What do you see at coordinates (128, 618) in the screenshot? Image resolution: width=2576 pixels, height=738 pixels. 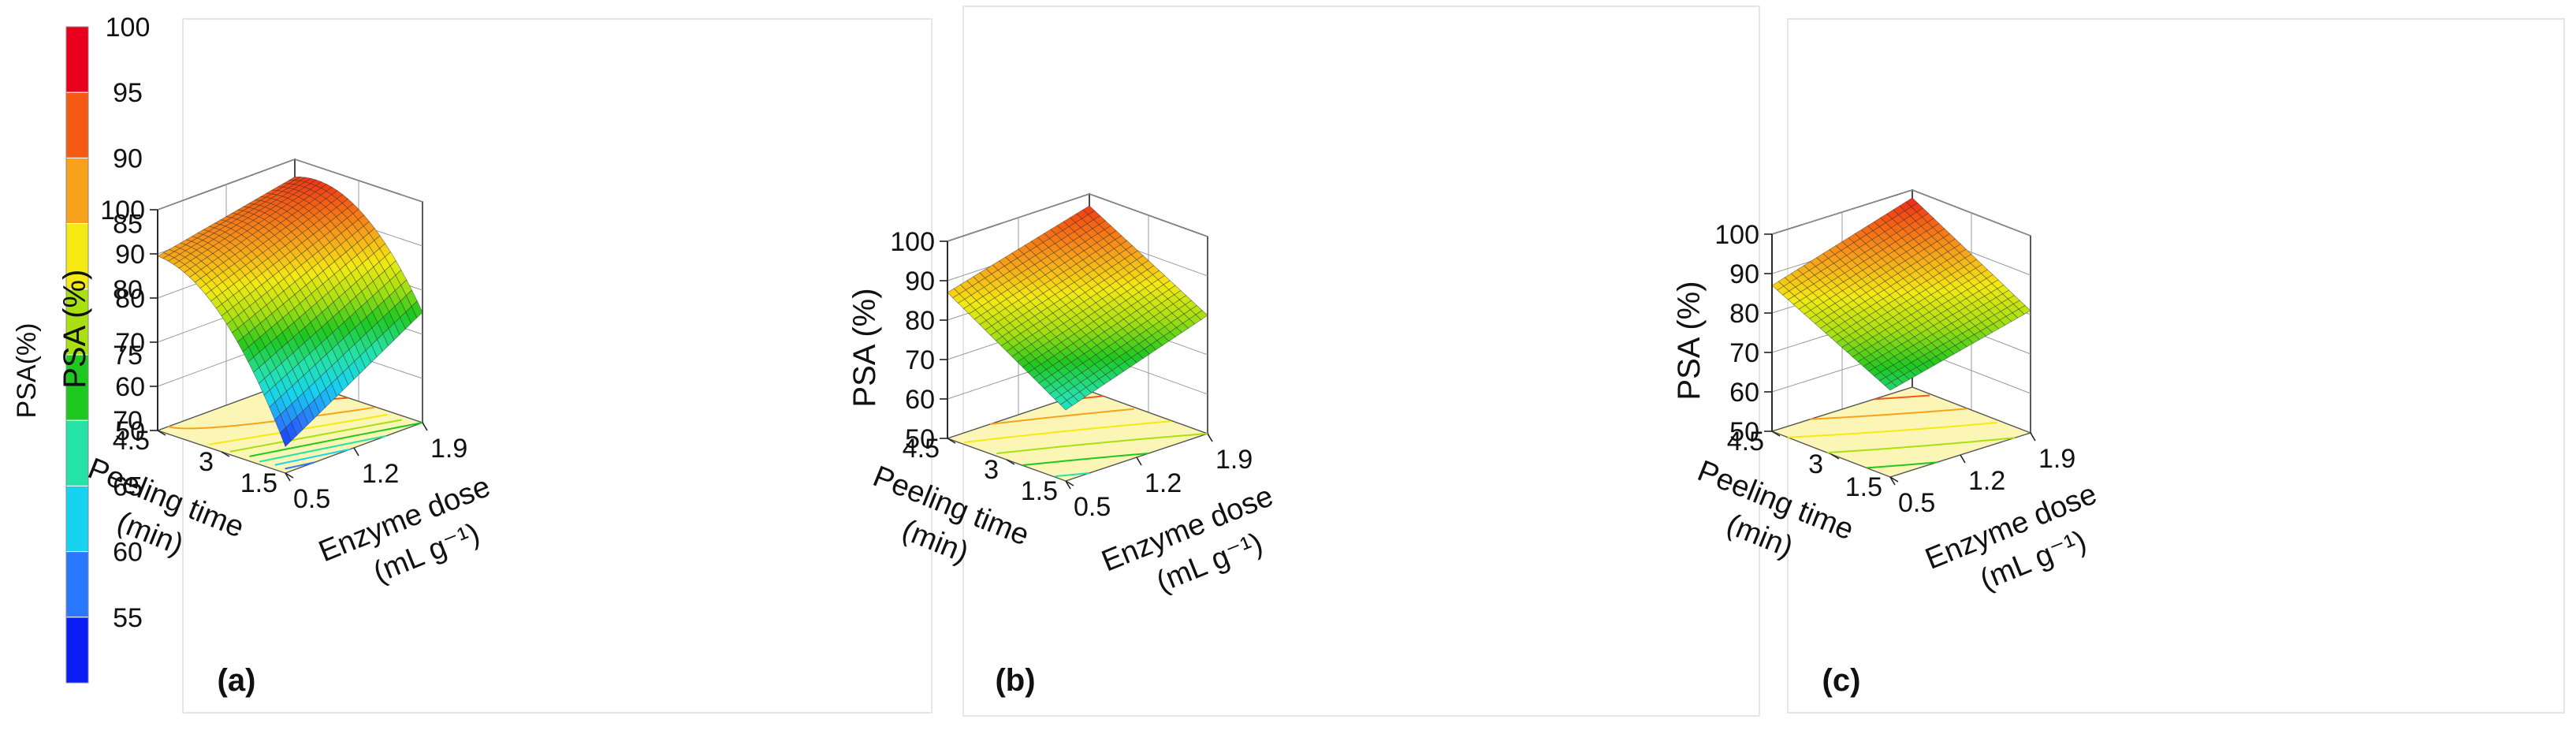 I see `colorbar-tick-label: 55` at bounding box center [128, 618].